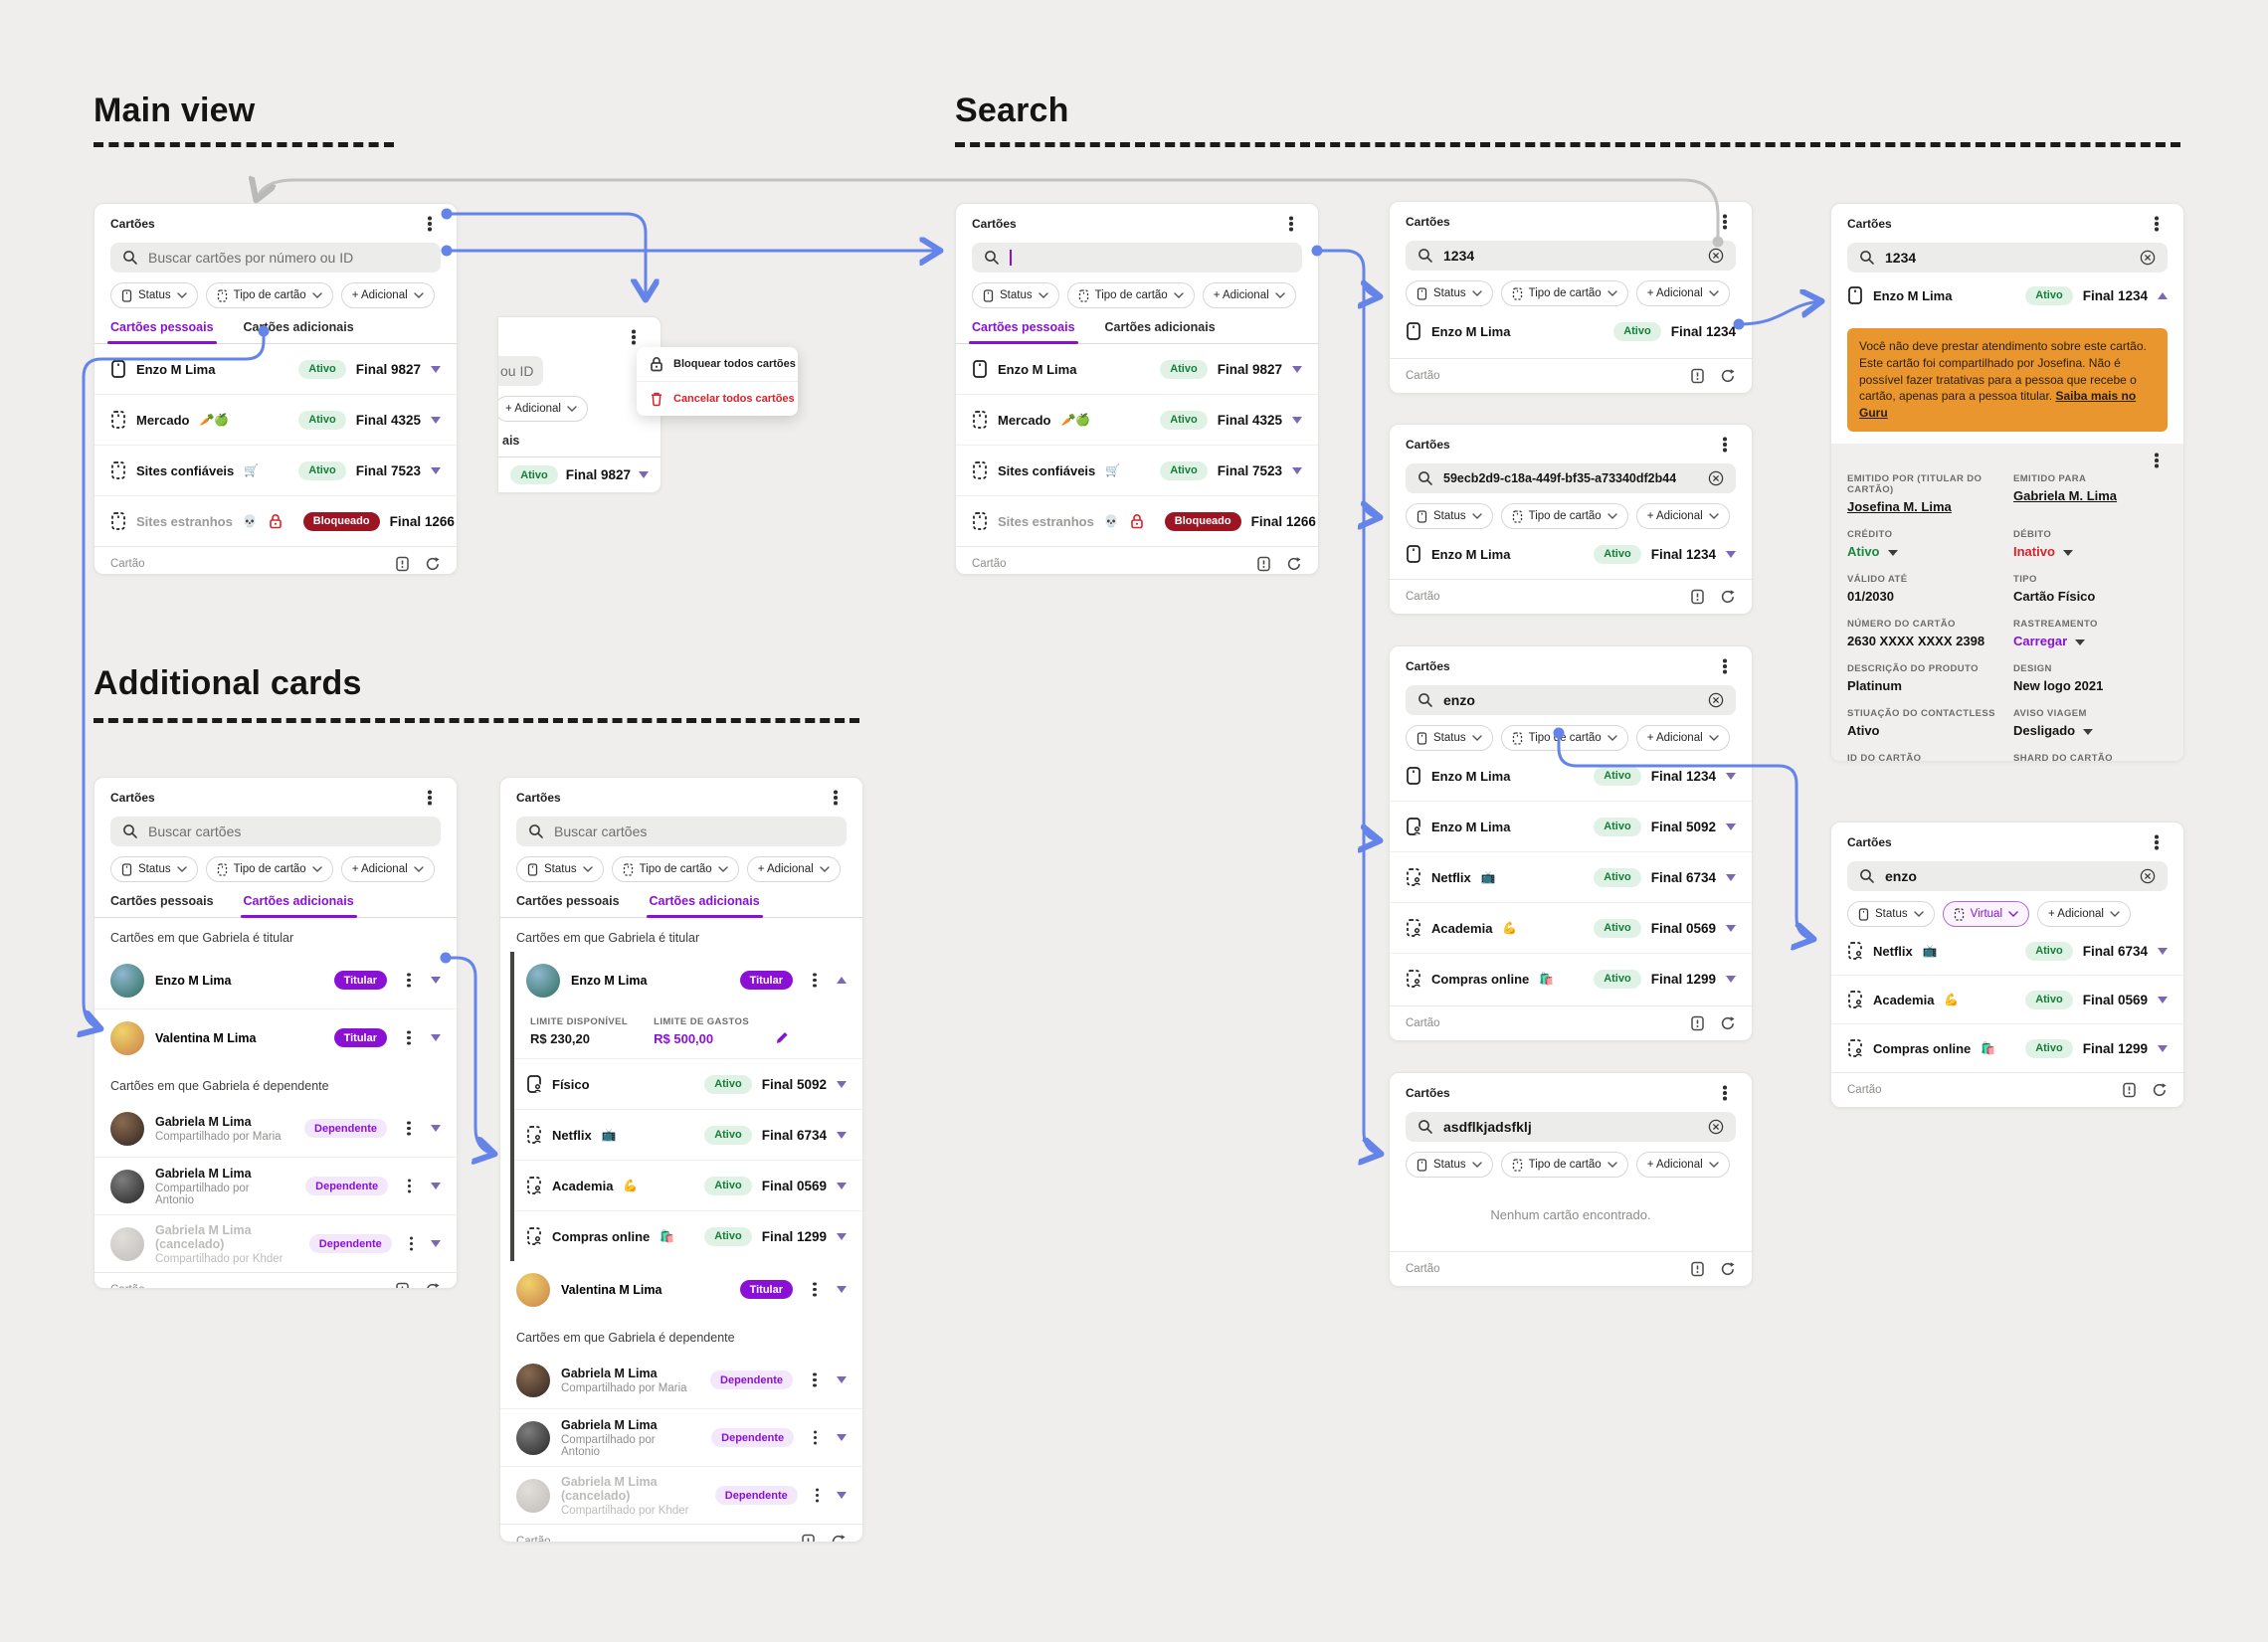 This screenshot has height=1642, width=2268. Describe the element at coordinates (1571, 554) in the screenshot. I see `card-row: Enzo M Lima Ativo Final 1234` at that location.